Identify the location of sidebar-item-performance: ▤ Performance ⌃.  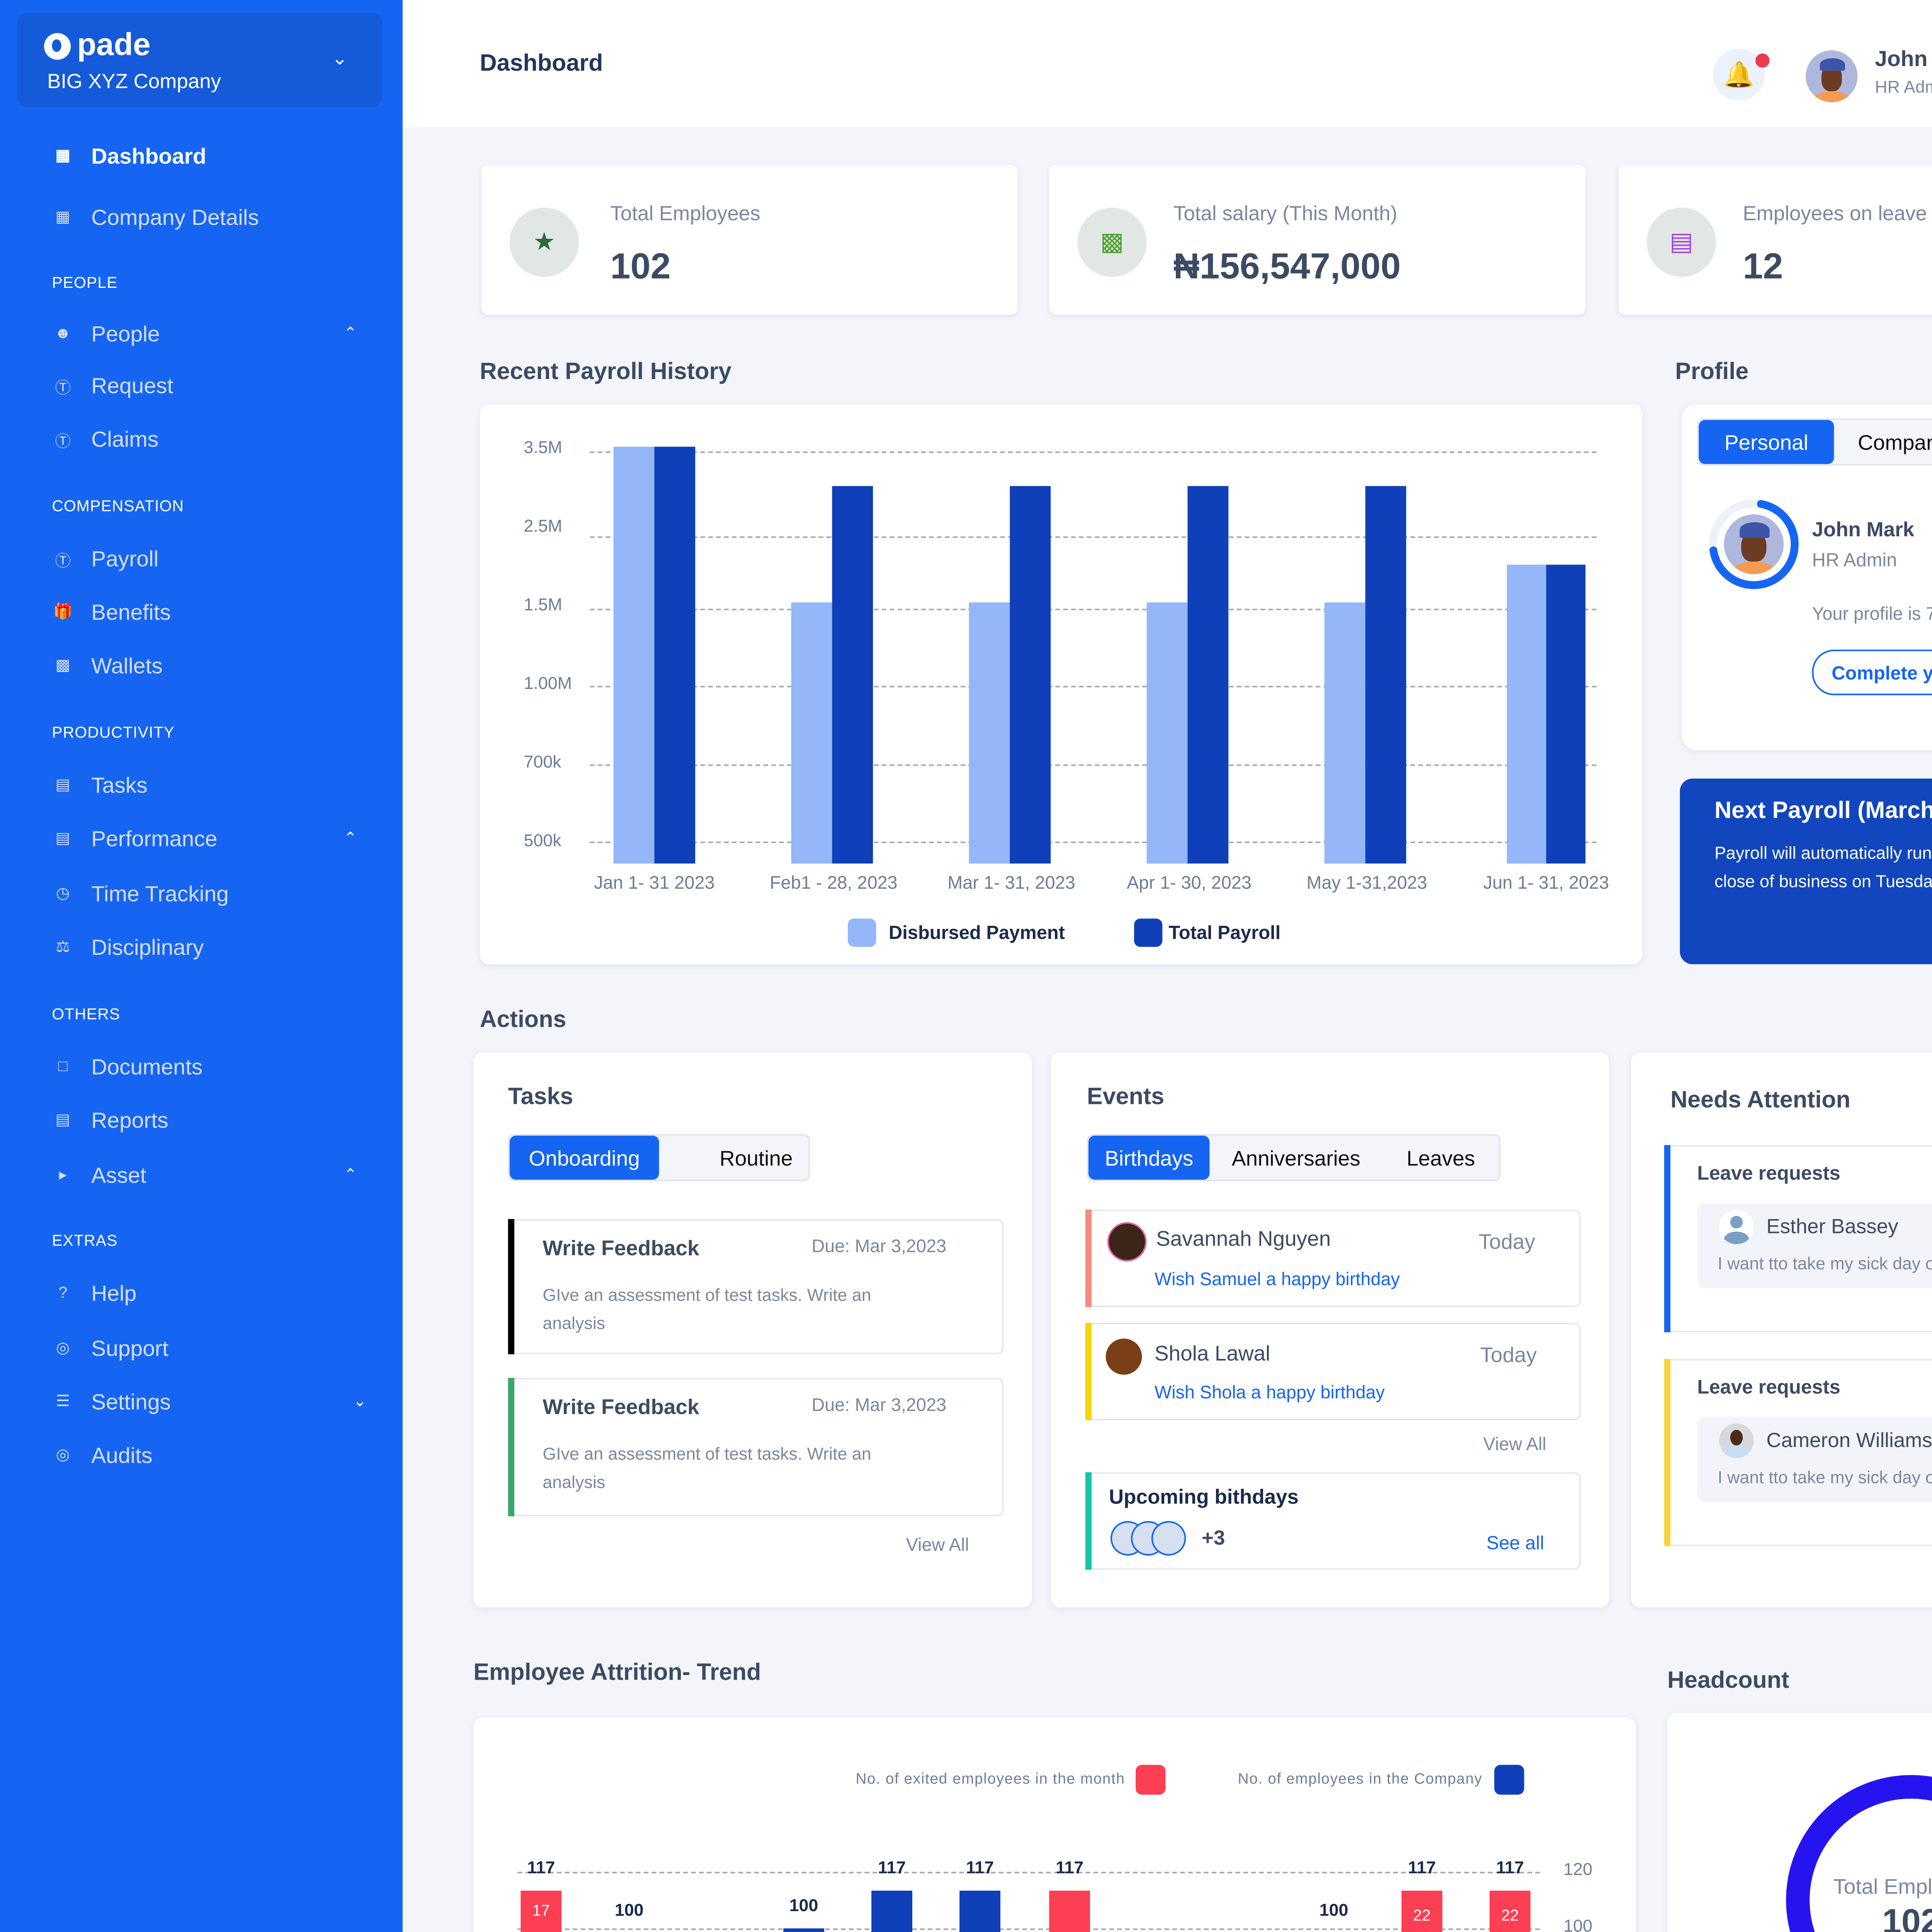
(209, 838).